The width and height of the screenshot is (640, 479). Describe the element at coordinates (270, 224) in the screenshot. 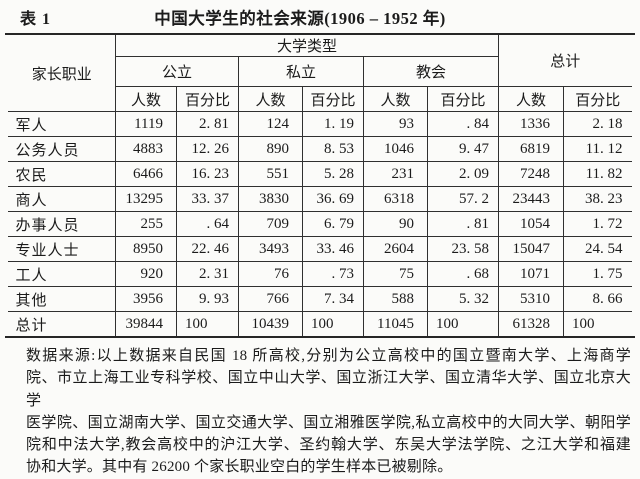

I see `cell-count: 709` at that location.